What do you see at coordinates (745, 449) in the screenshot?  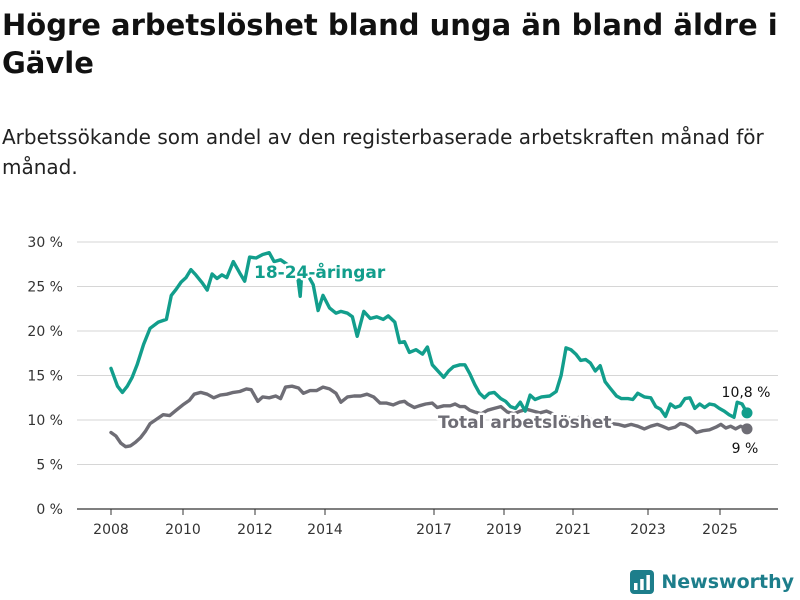 I see `total-end-value-label: 9 %` at bounding box center [745, 449].